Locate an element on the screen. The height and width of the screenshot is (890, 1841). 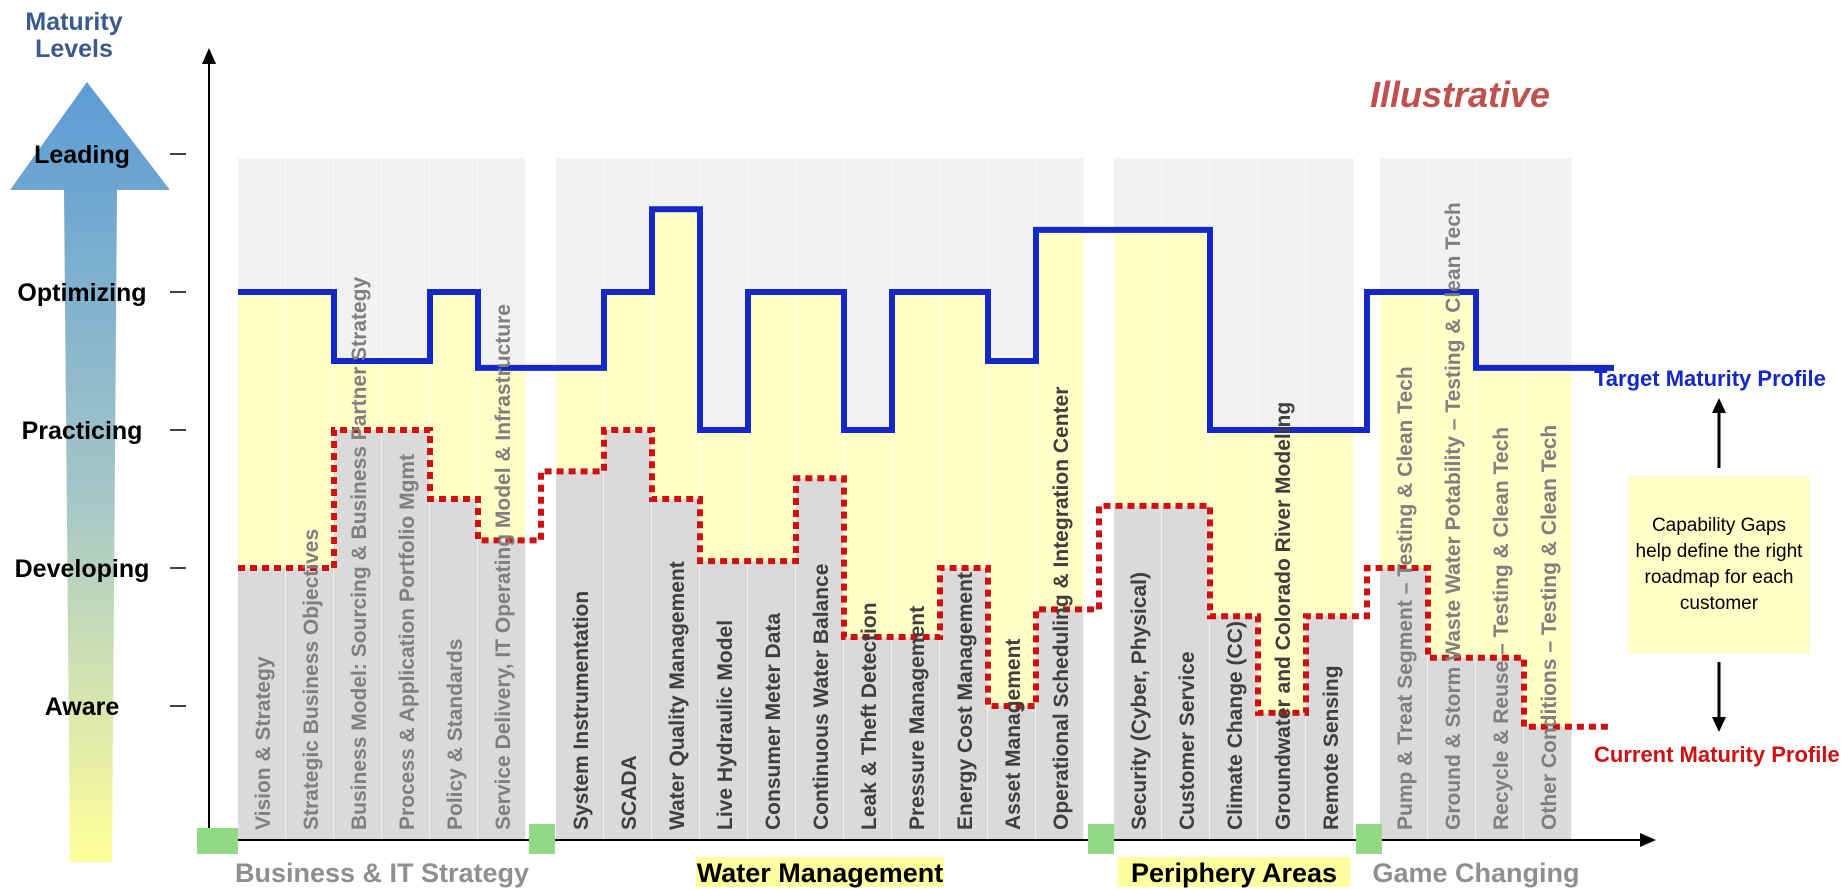
capability-label-4: Process & Application Portfolio Mgmt is located at coordinates (407, 642).